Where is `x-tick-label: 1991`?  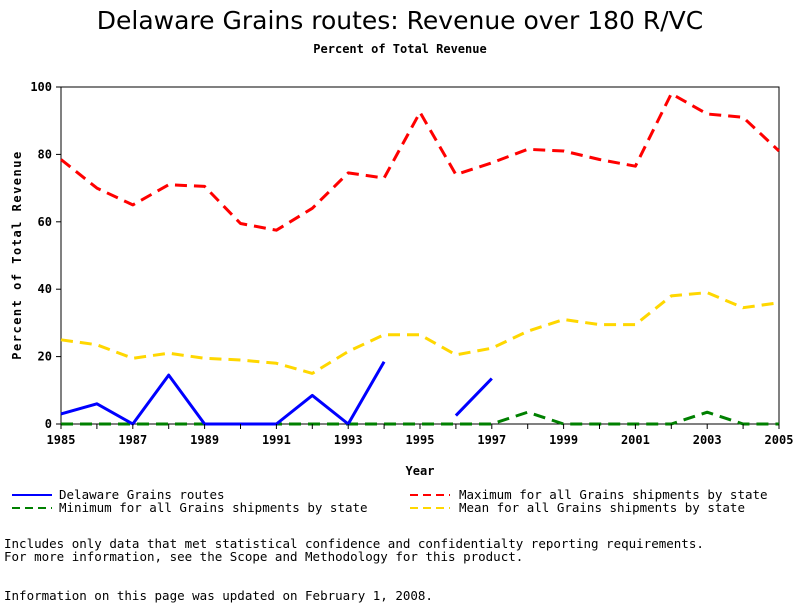
x-tick-label: 1991 is located at coordinates (276, 440).